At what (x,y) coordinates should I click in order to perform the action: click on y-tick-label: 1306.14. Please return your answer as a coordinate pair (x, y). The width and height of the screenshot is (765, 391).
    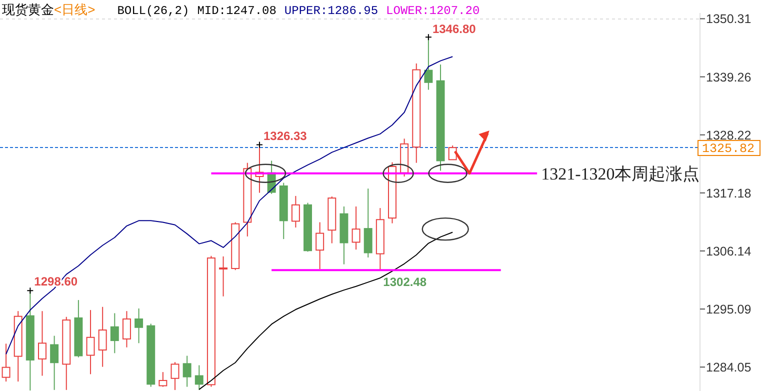
    Looking at the image, I should click on (729, 251).